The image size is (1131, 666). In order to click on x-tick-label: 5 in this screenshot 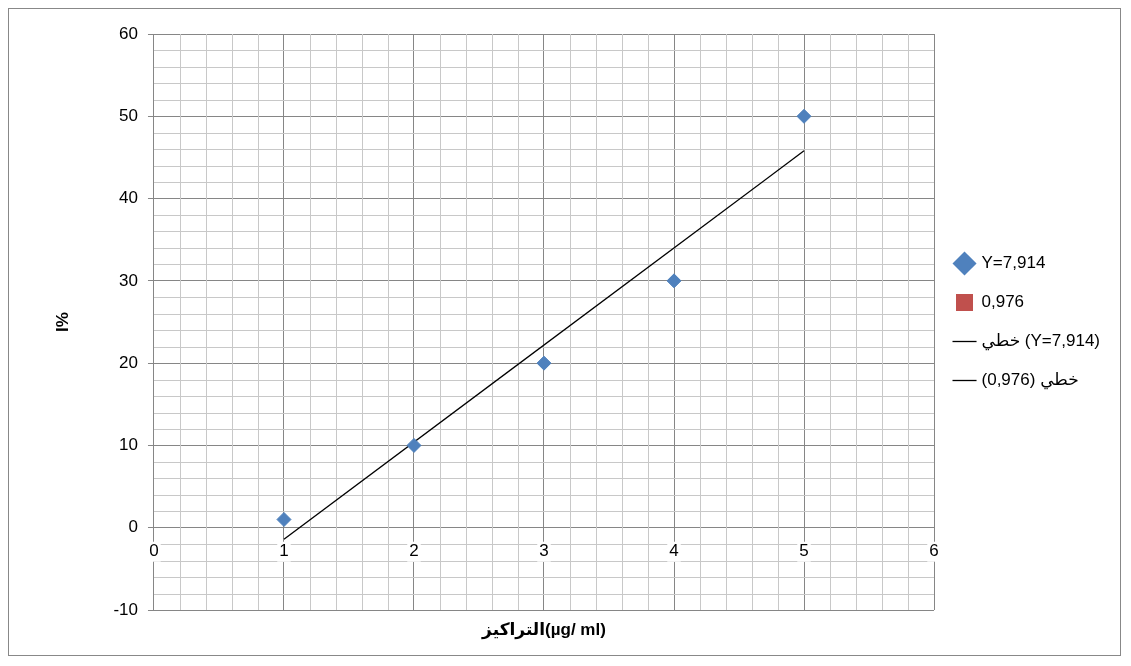, I will do `click(804, 550)`.